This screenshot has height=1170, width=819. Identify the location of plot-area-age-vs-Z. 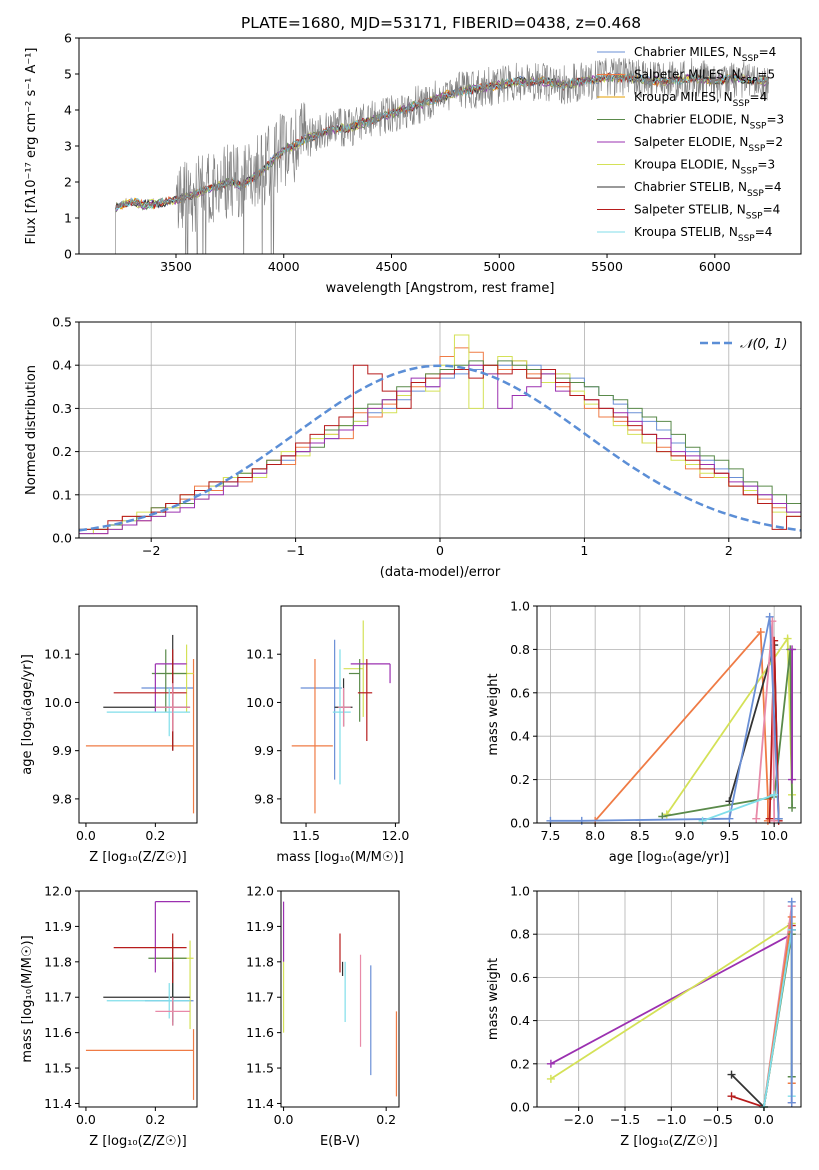
(140, 724).